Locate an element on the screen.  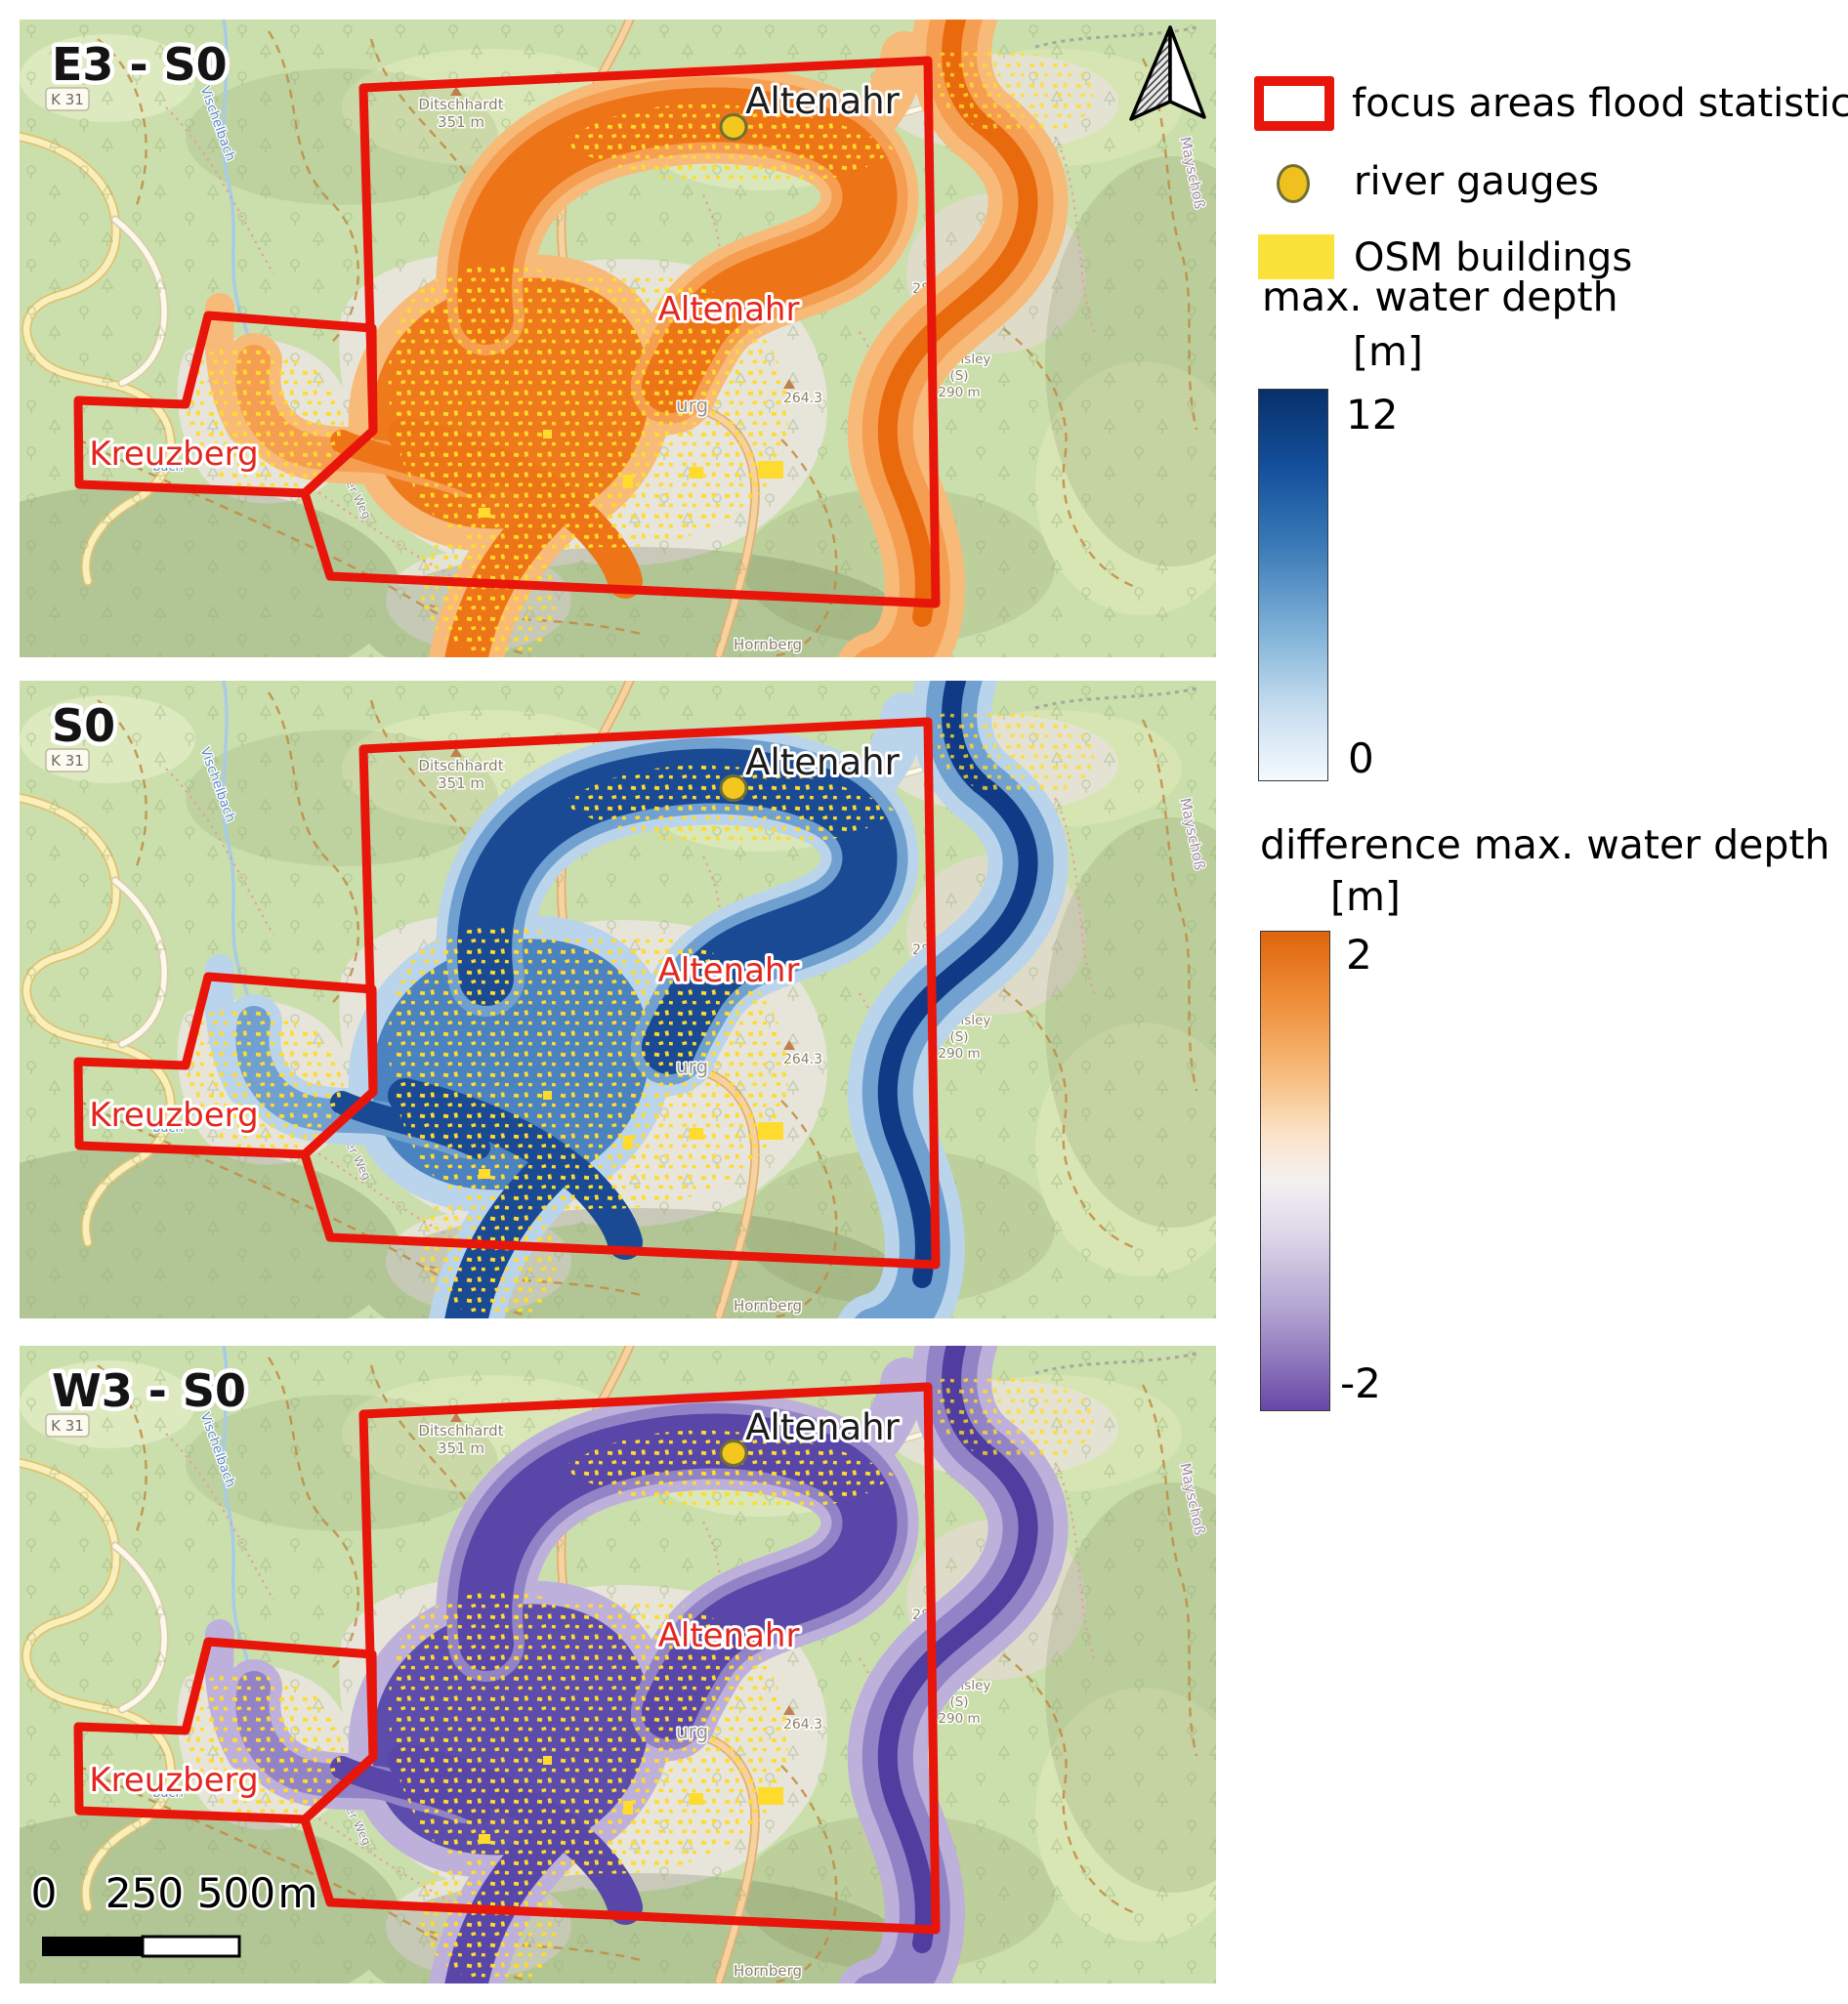
depth-min-label: 0 is located at coordinates (1361, 758).